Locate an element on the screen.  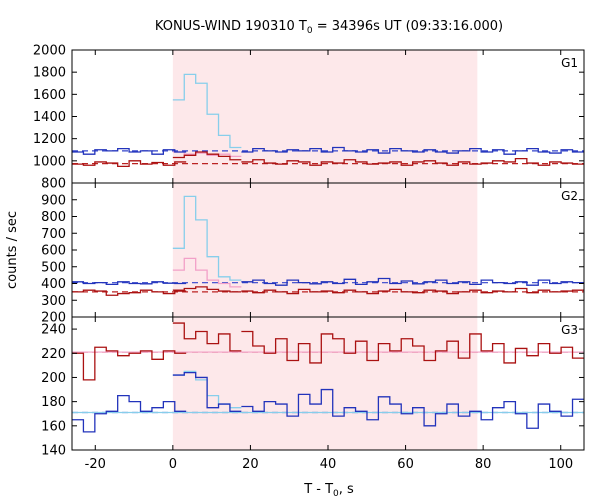
series-burst-low is located at coordinates (207, 272).